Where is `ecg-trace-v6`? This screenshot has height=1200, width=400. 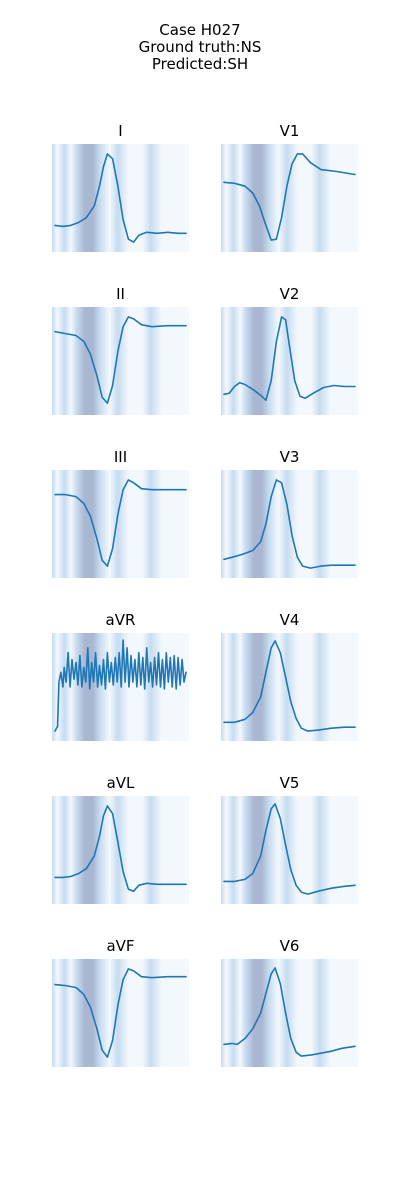
ecg-trace-v6 is located at coordinates (289, 1012).